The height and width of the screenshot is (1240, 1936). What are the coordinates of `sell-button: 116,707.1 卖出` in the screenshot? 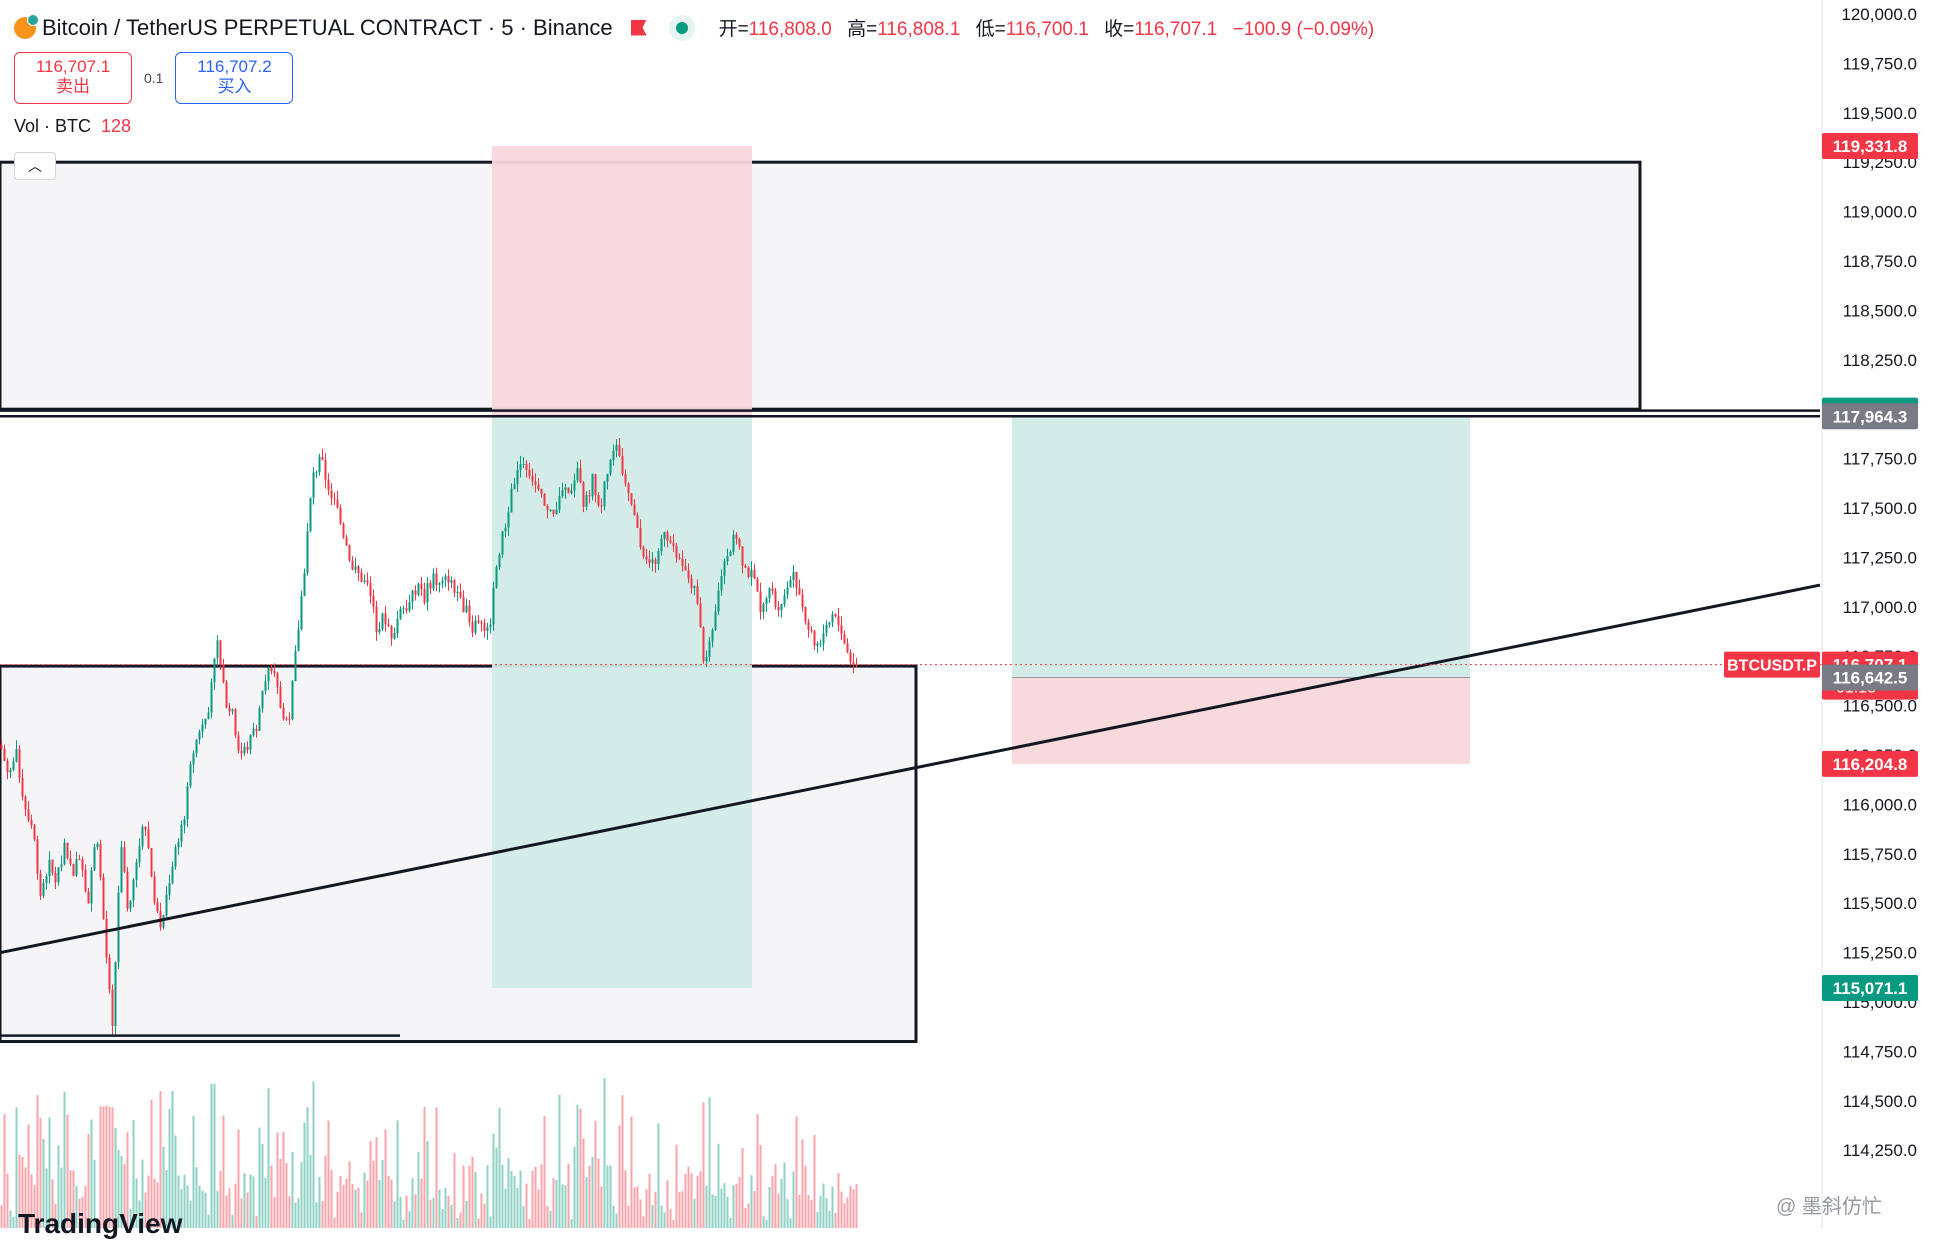 It's located at (73, 78).